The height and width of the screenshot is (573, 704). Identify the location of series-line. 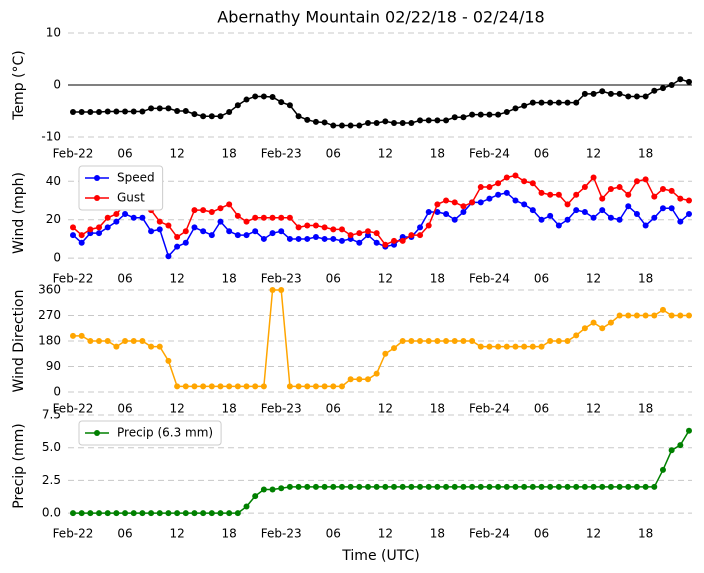
(381, 102).